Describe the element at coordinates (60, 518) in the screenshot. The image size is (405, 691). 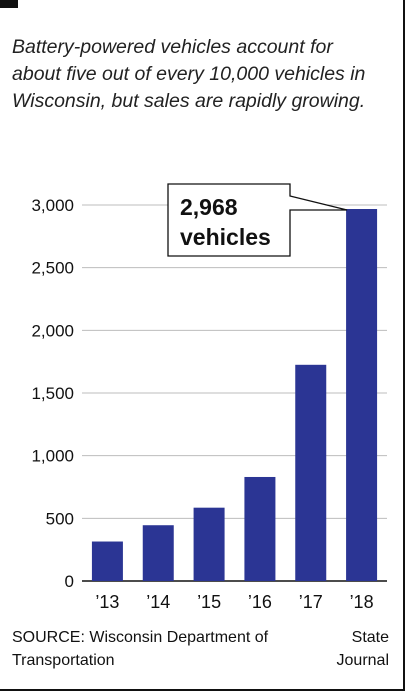
I see `y-tick-label: 500` at that location.